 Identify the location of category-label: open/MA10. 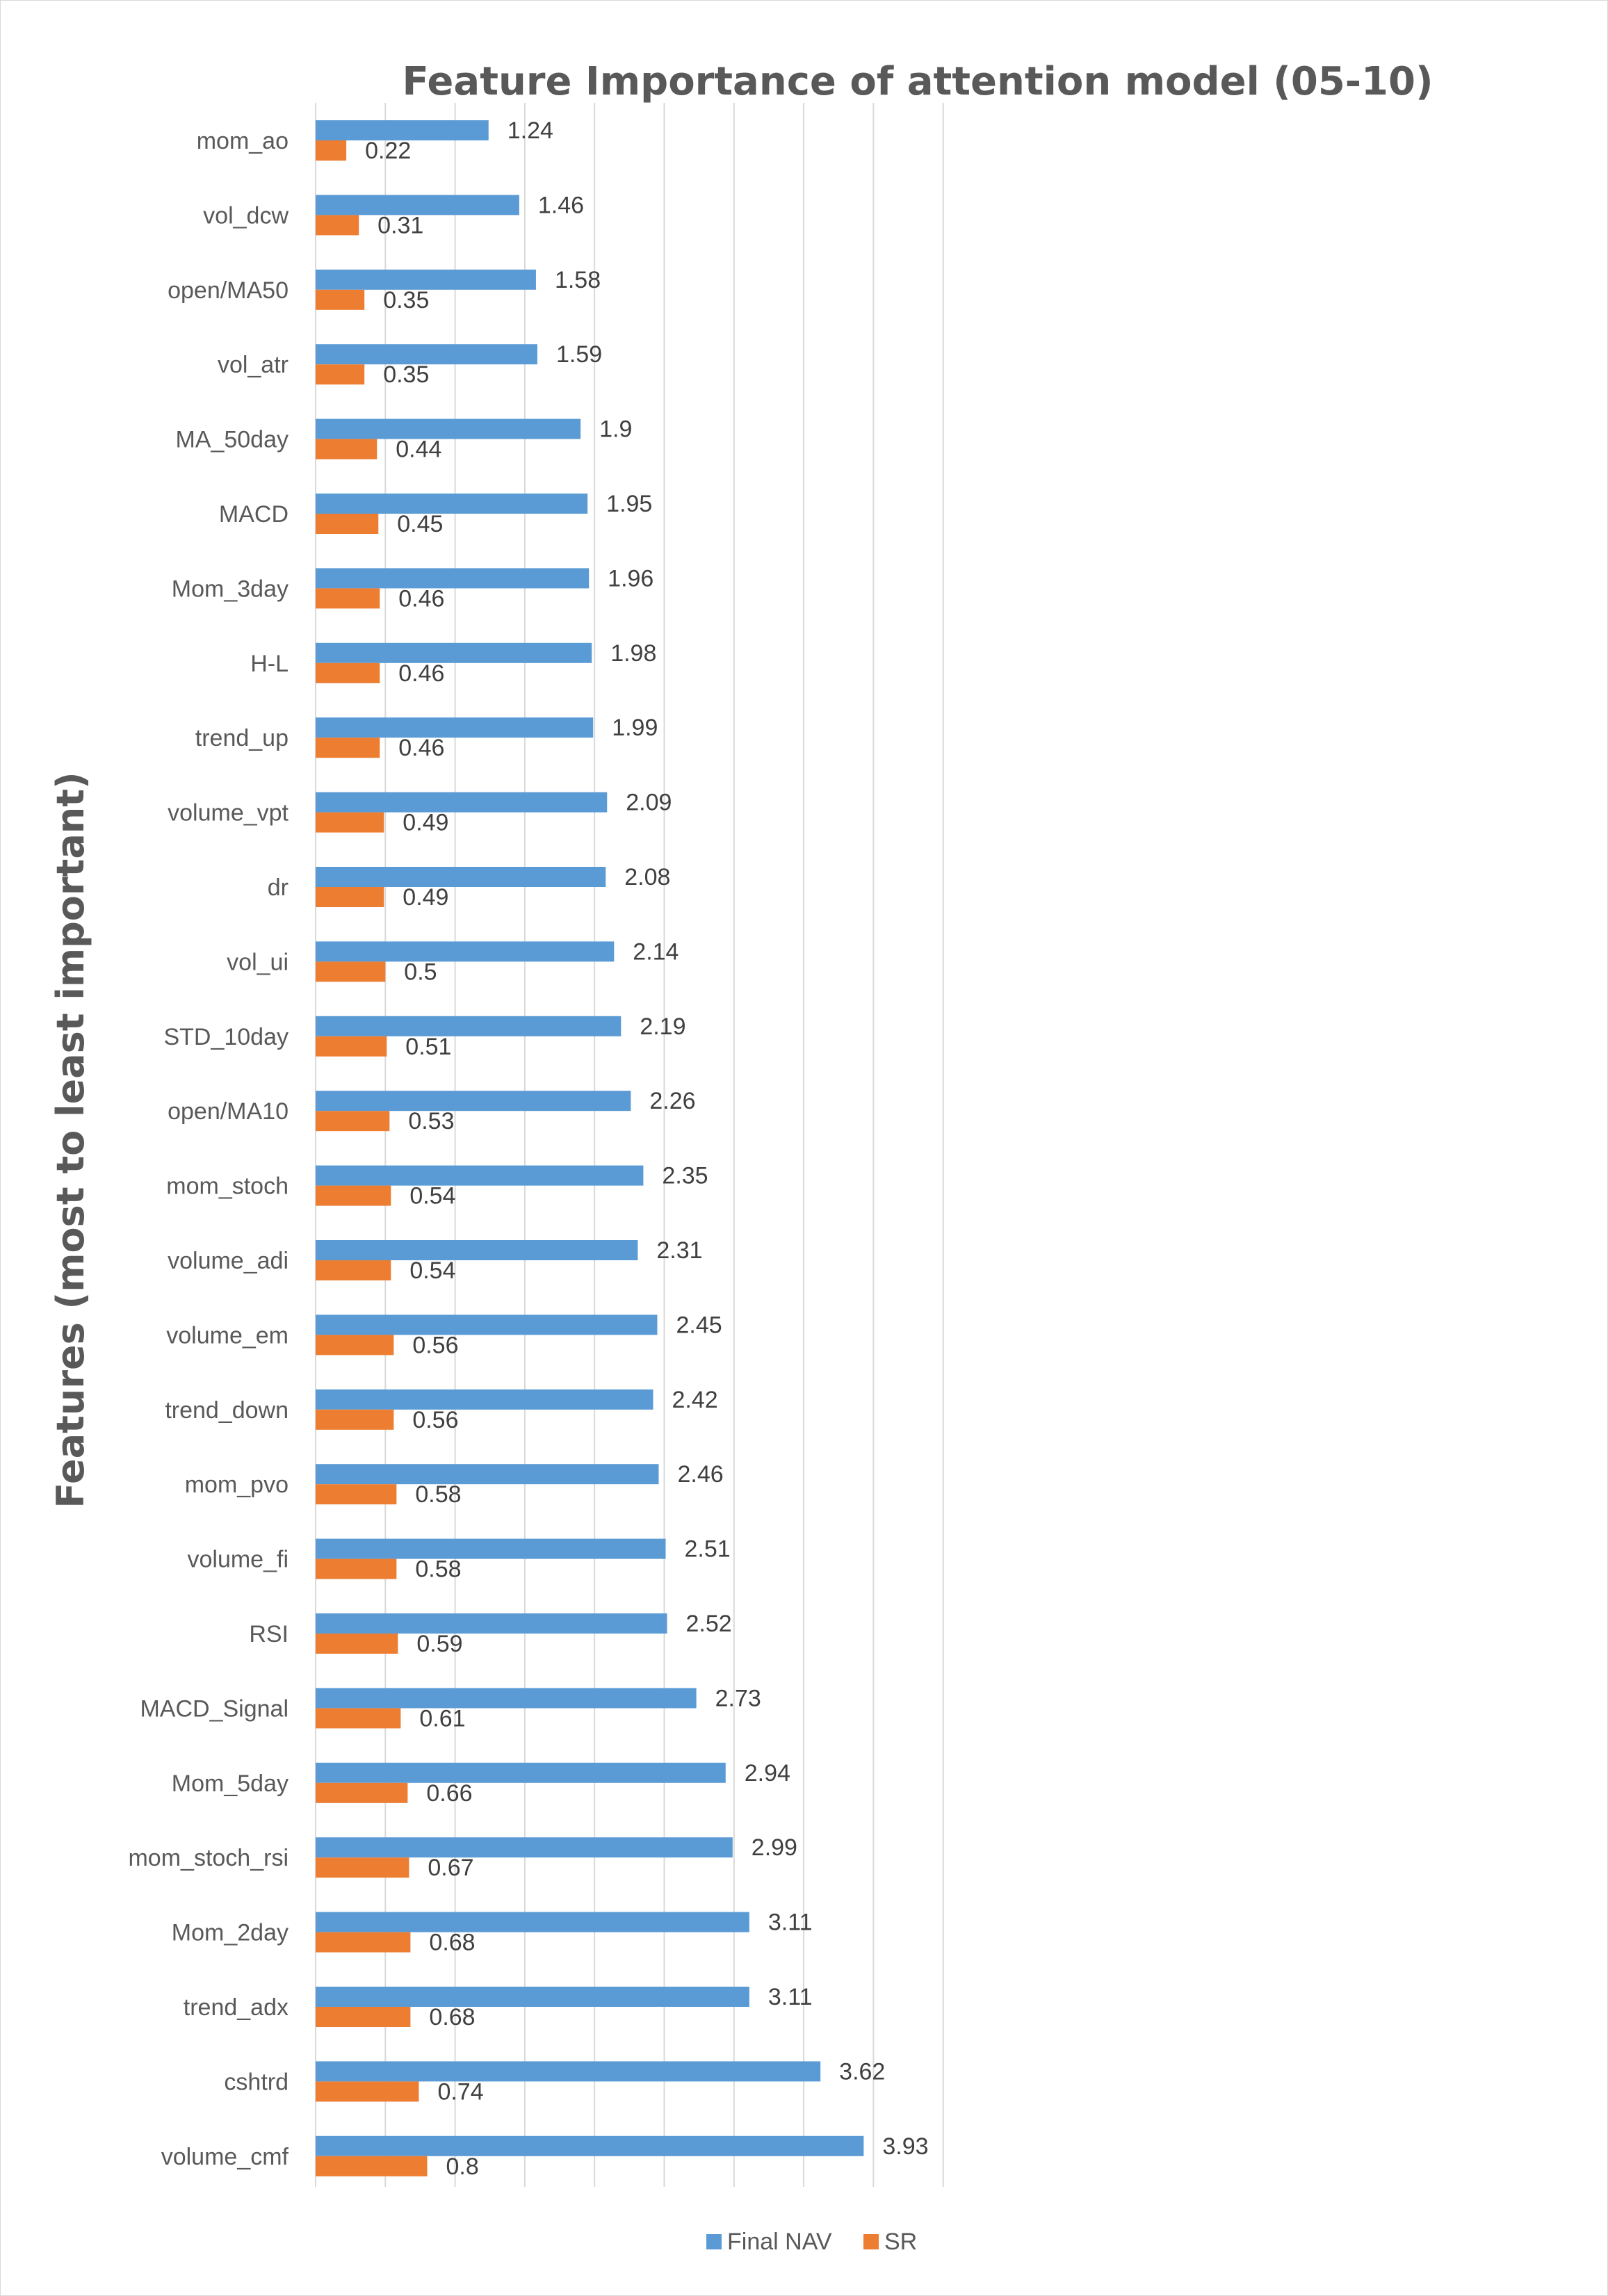
(228, 1112).